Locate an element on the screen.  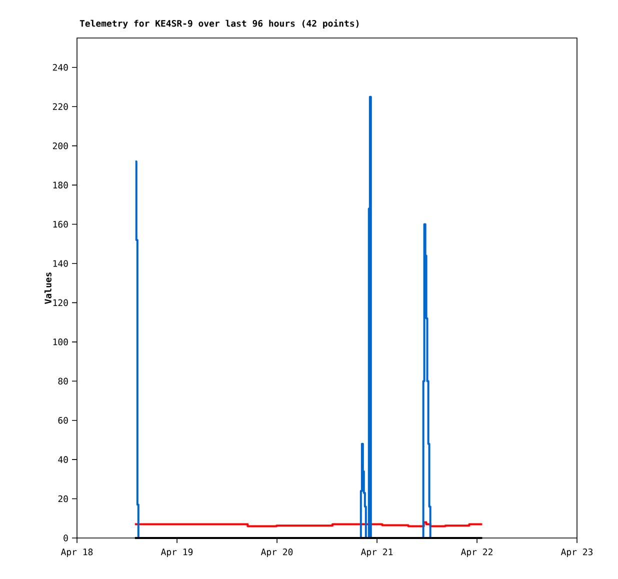
y-tick-label: 180 is located at coordinates (60, 185).